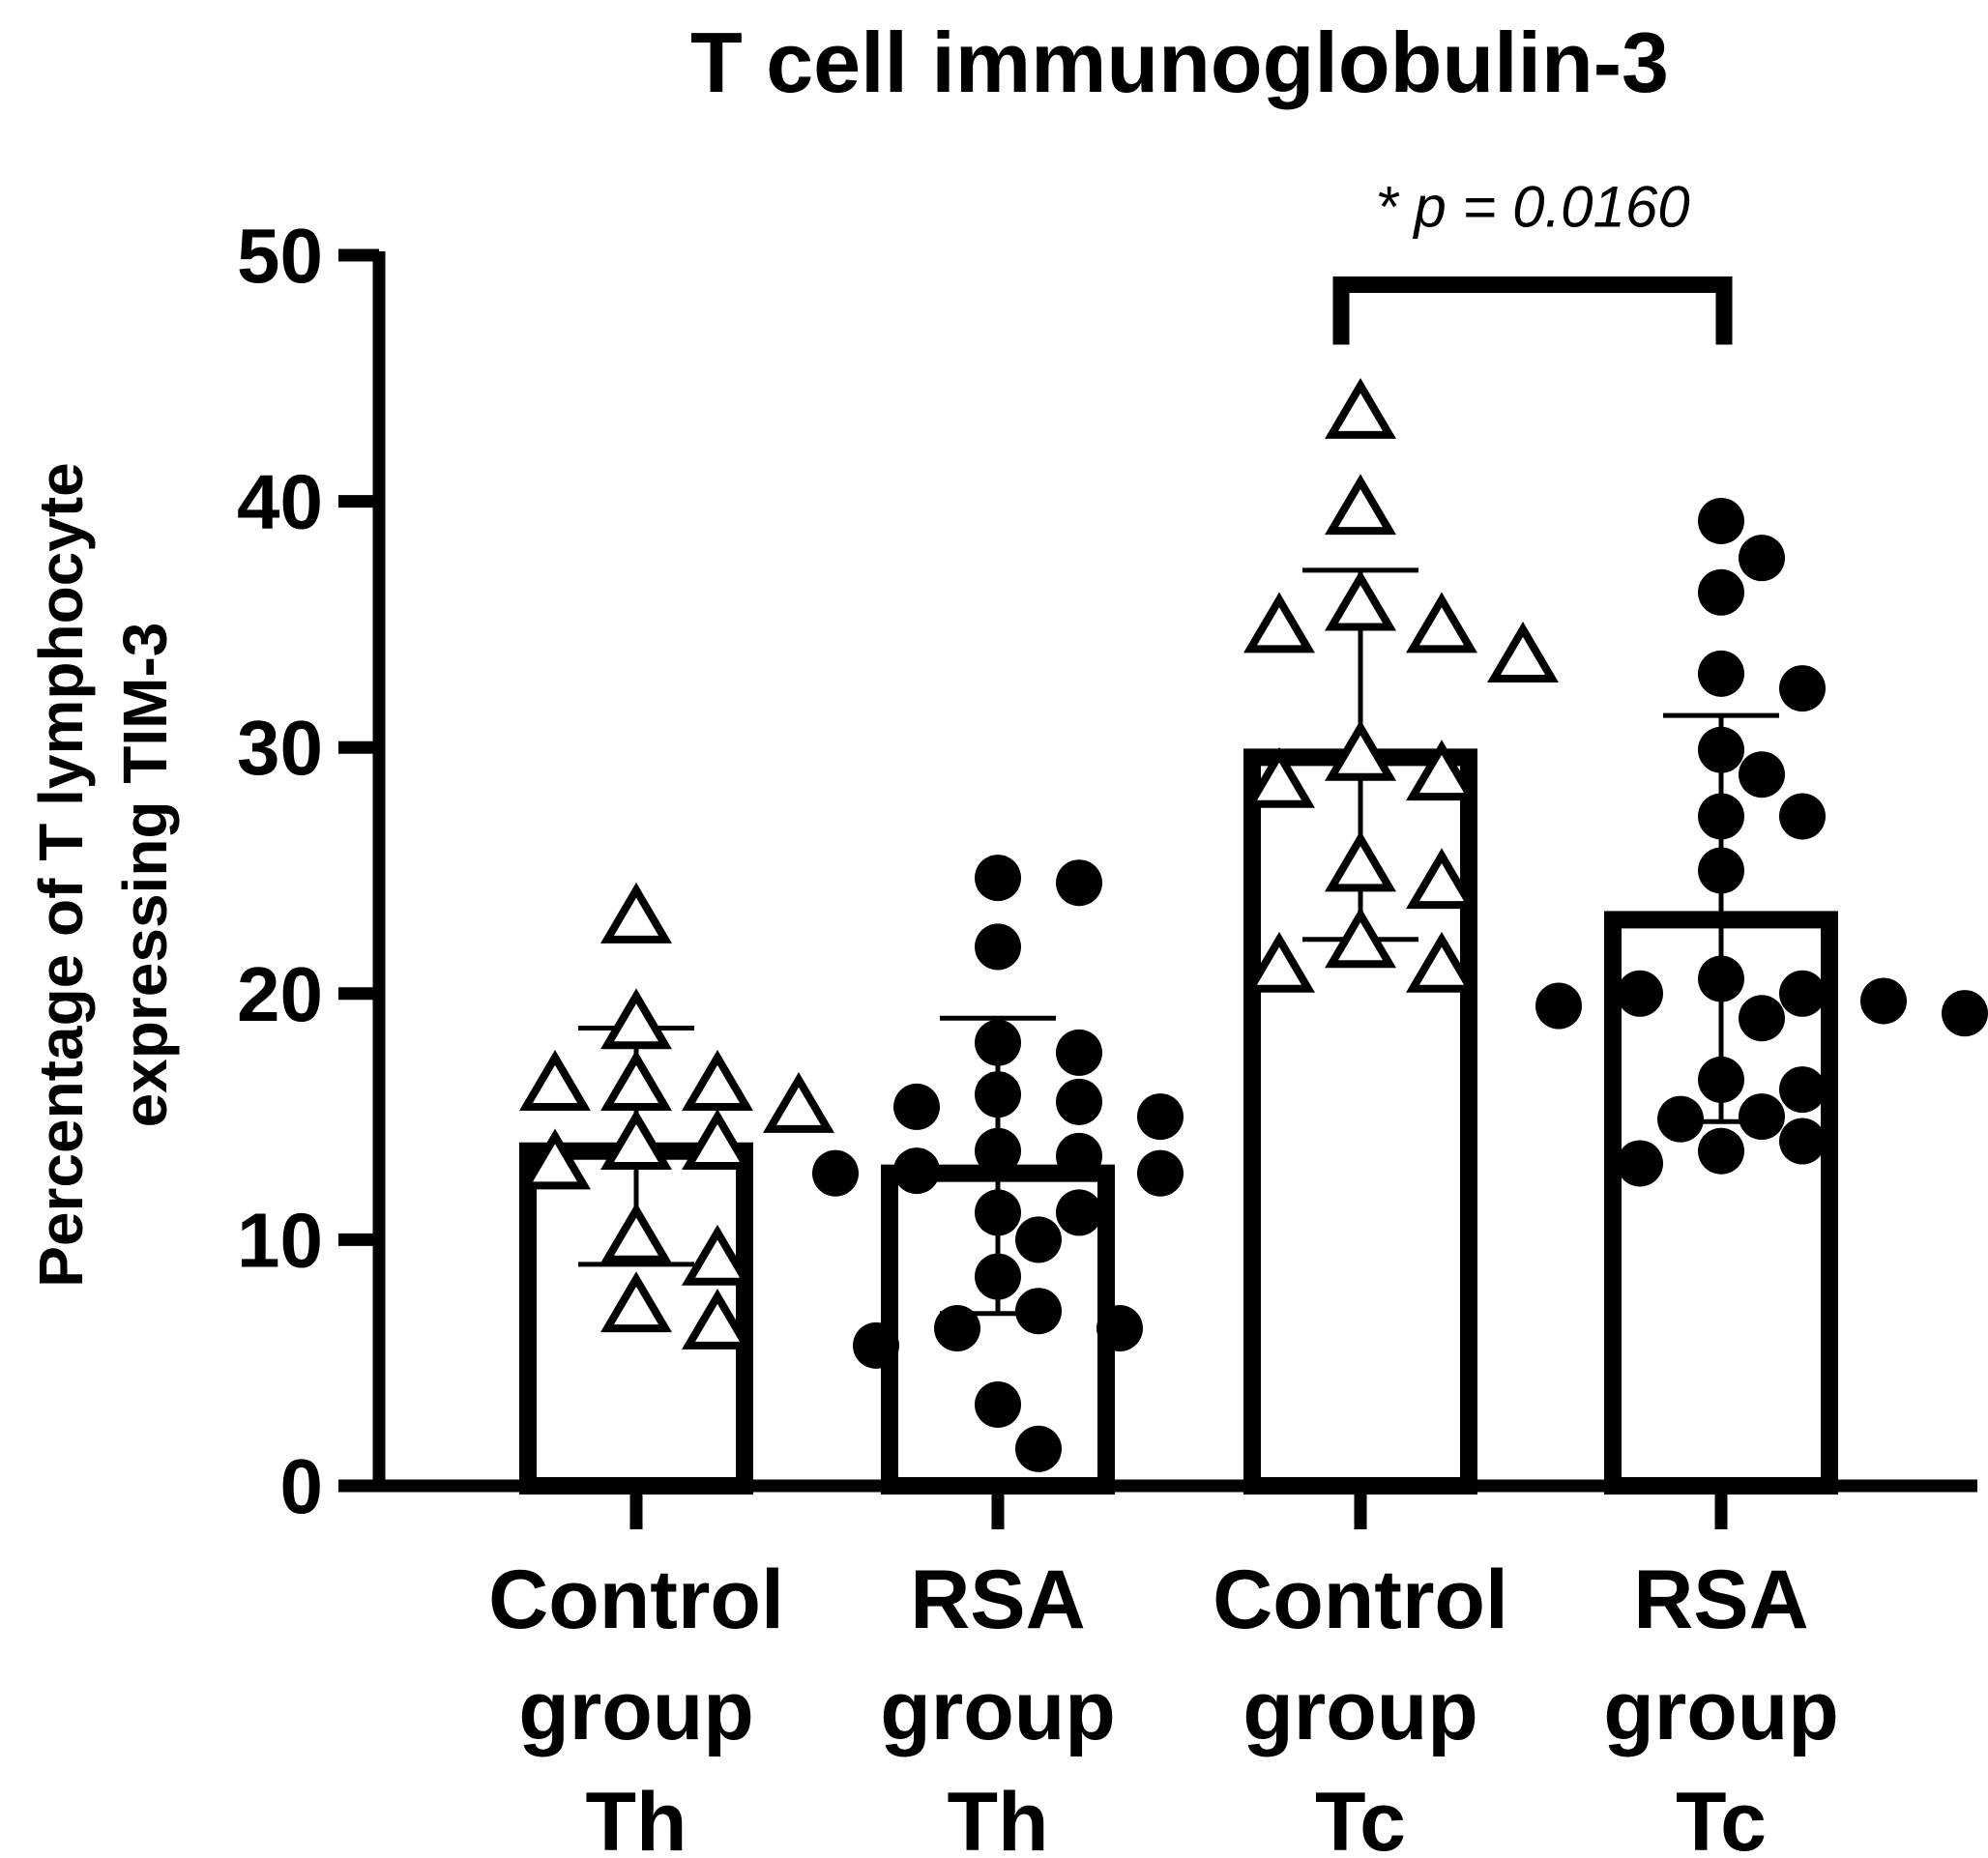 The height and width of the screenshot is (1858, 1988). I want to click on y-tick-label: 50, so click(280, 256).